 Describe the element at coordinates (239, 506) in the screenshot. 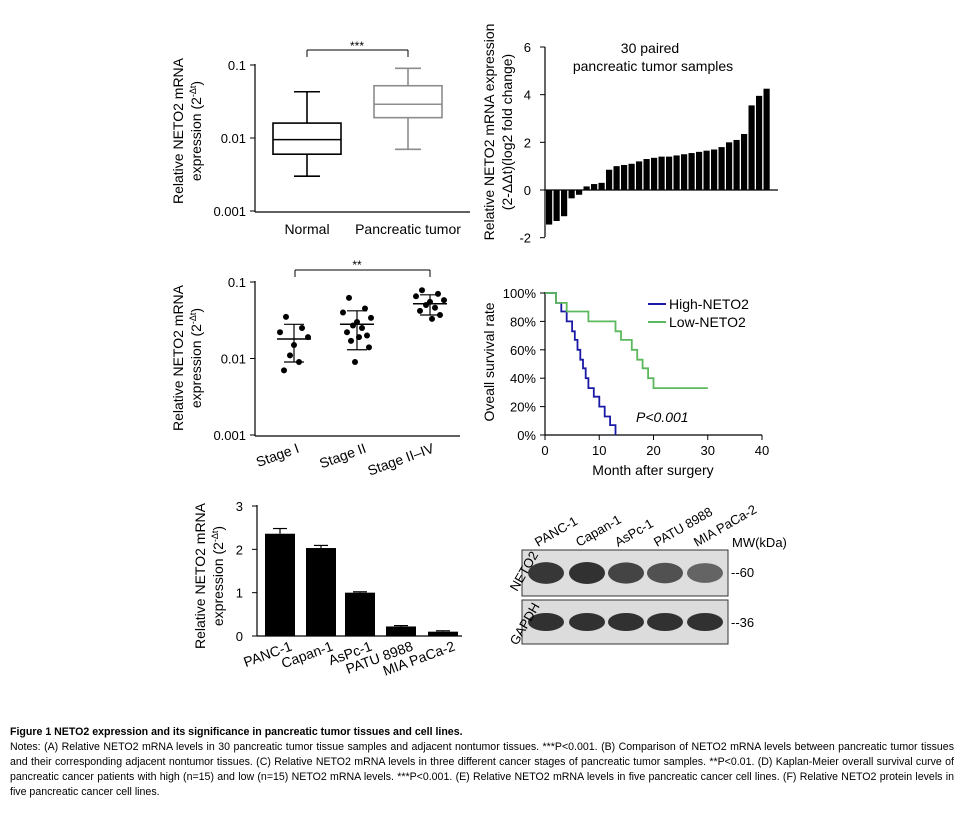

I see `panel-e-ytick-label: 3` at that location.